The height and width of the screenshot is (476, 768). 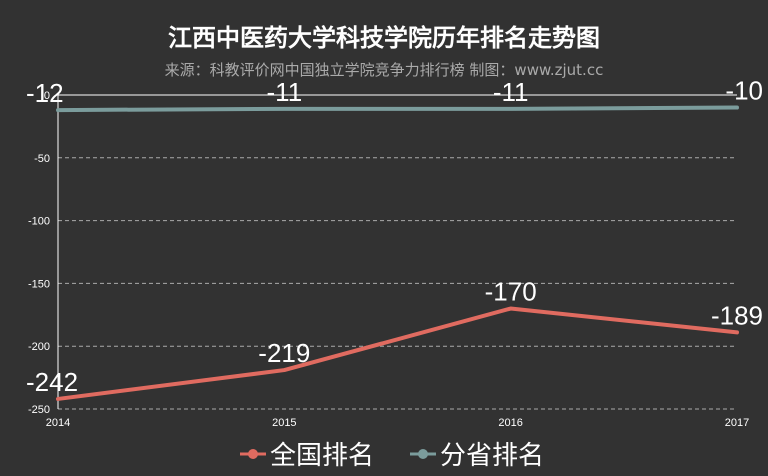 I want to click on y-tick-label: -100, so click(x=39, y=222).